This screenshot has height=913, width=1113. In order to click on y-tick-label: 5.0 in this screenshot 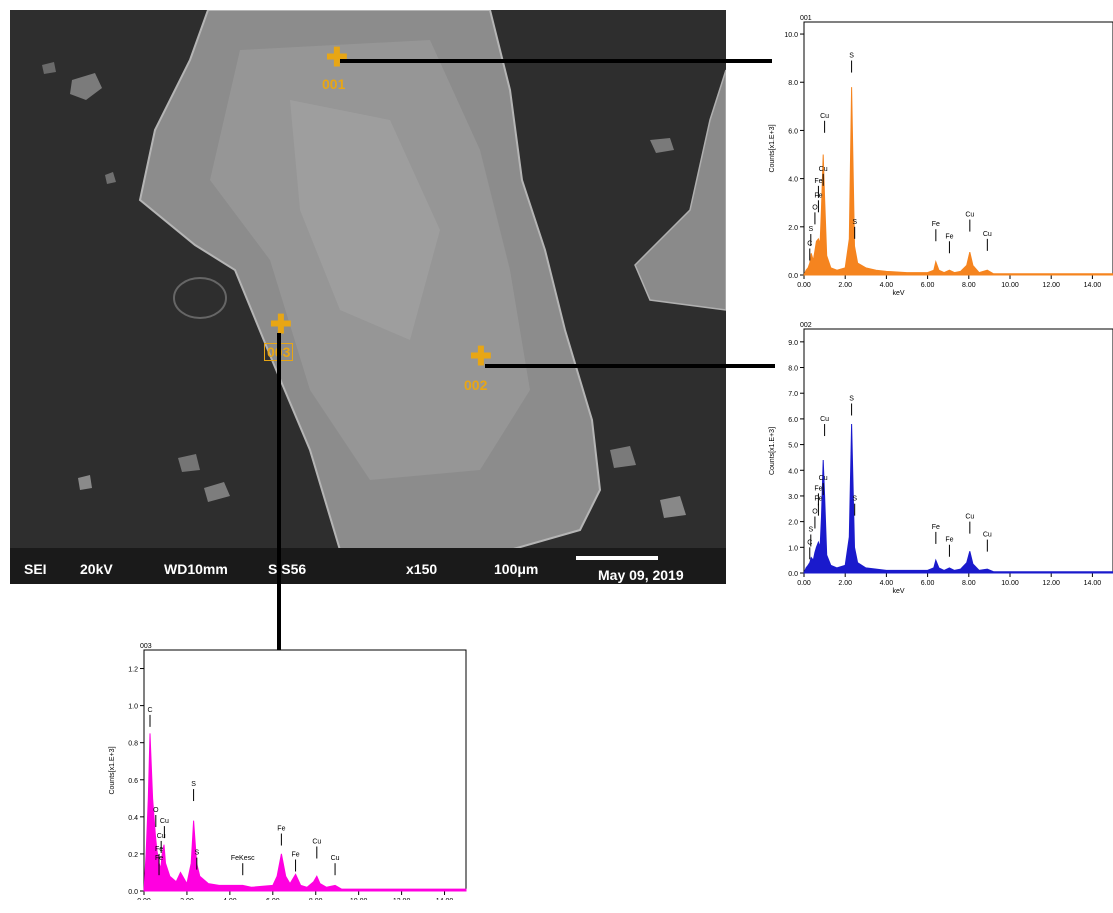, I will do `click(793, 446)`.